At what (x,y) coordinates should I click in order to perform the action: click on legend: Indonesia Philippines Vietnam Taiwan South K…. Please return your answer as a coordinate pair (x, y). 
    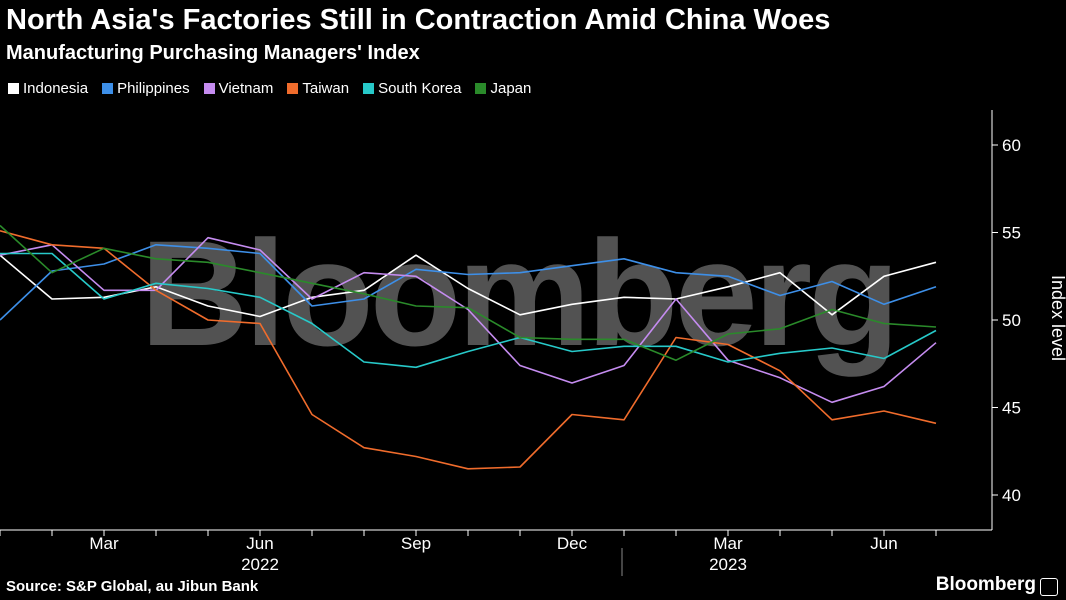
    Looking at the image, I should click on (269, 88).